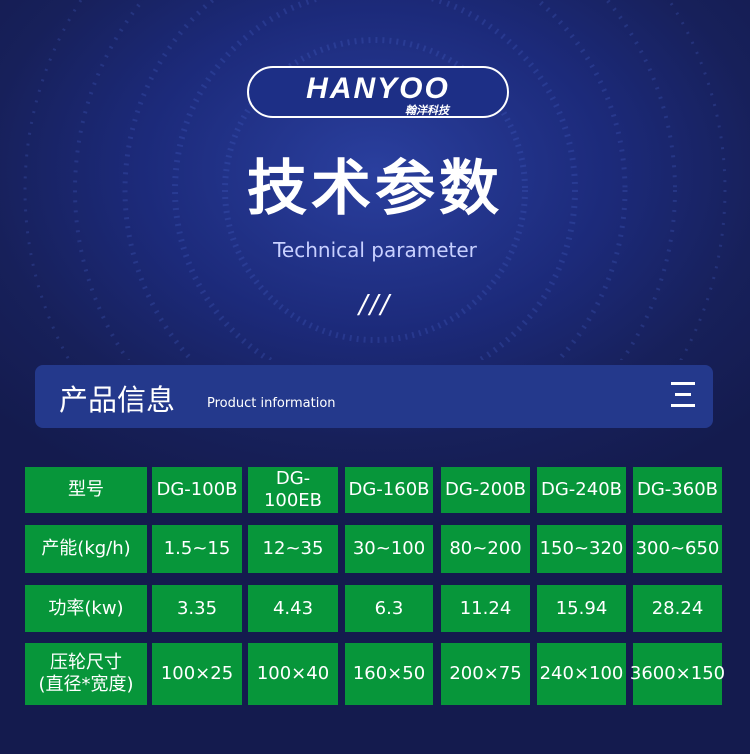 The width and height of the screenshot is (750, 754). What do you see at coordinates (677, 490) in the screenshot?
I see `table-cell: DG-360B` at bounding box center [677, 490].